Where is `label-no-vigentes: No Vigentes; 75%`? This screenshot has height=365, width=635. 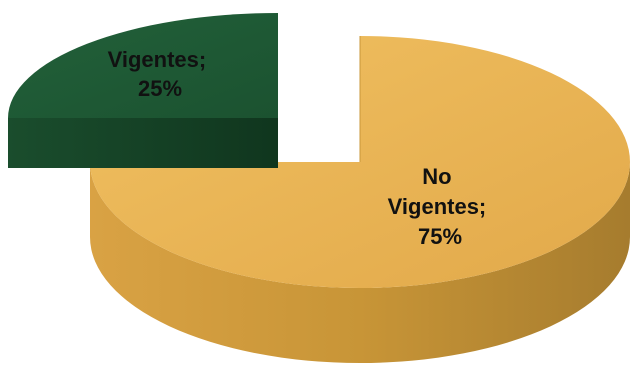 label-no-vigentes: No Vigentes; 75% is located at coordinates (440, 206).